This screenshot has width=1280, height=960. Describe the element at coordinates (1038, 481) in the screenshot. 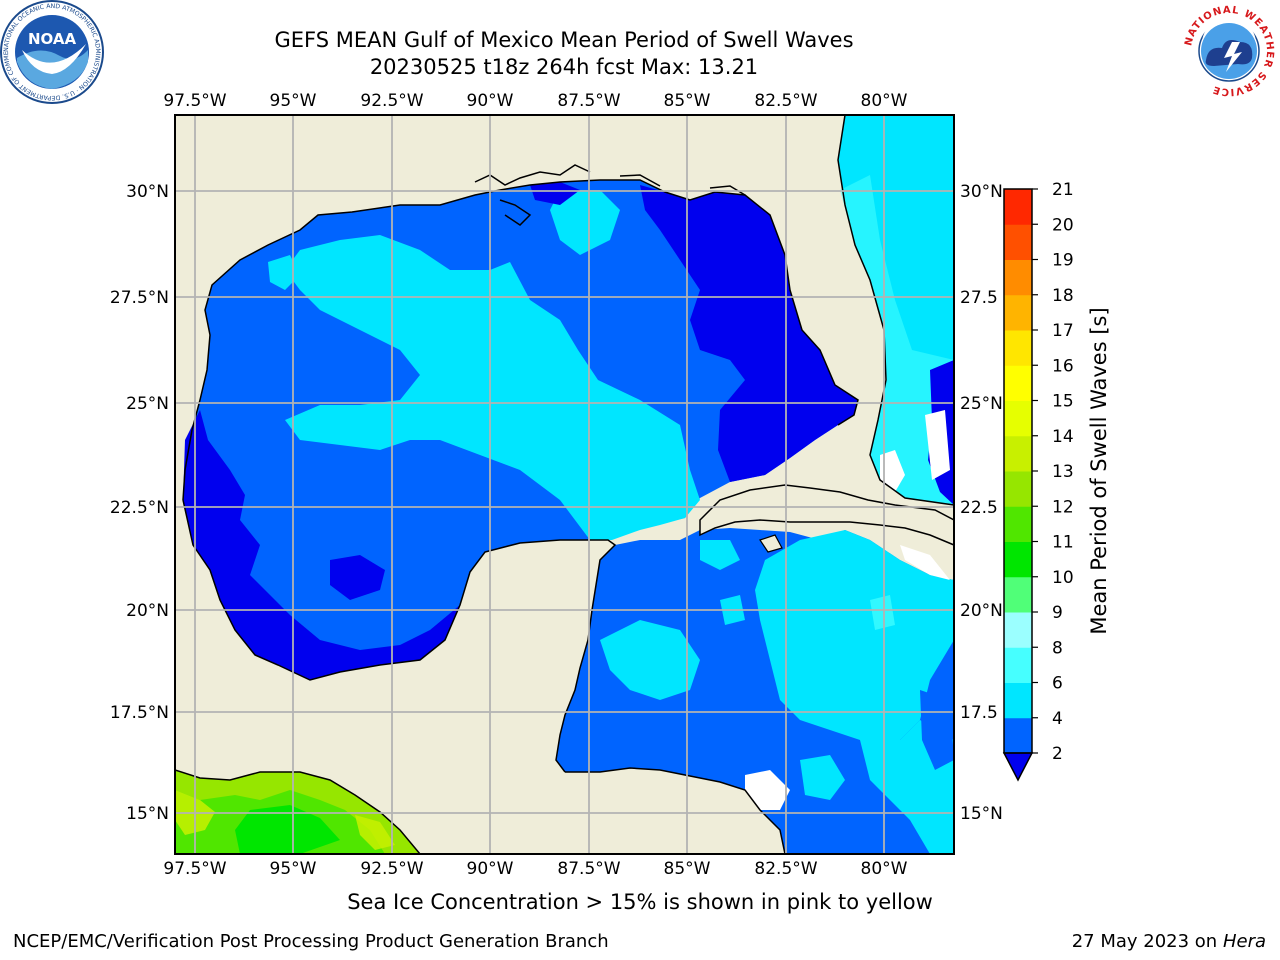

I see `colorbar: 2 4 6 8 9 10 11 12 13 14 15 16 17 18 19 20 21` at that location.